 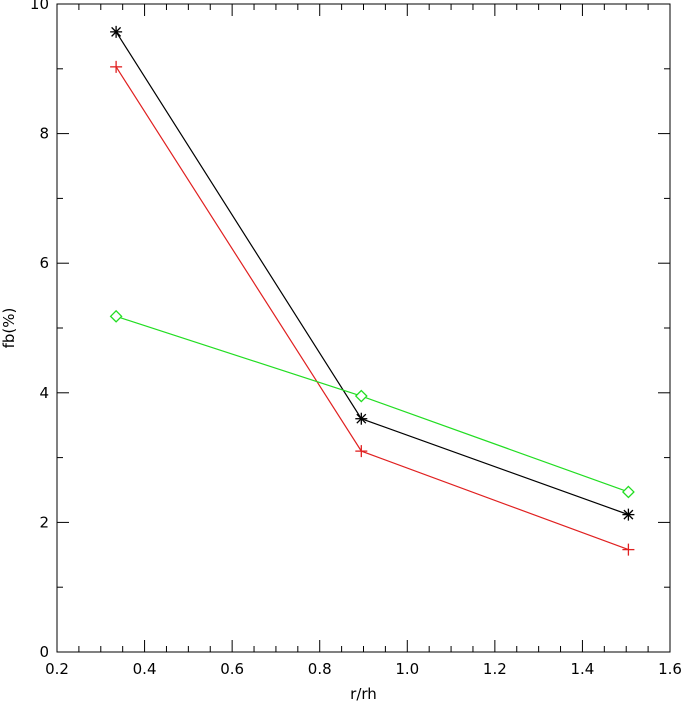 What do you see at coordinates (670, 669) in the screenshot?
I see `x-tick-label: 1.6` at bounding box center [670, 669].